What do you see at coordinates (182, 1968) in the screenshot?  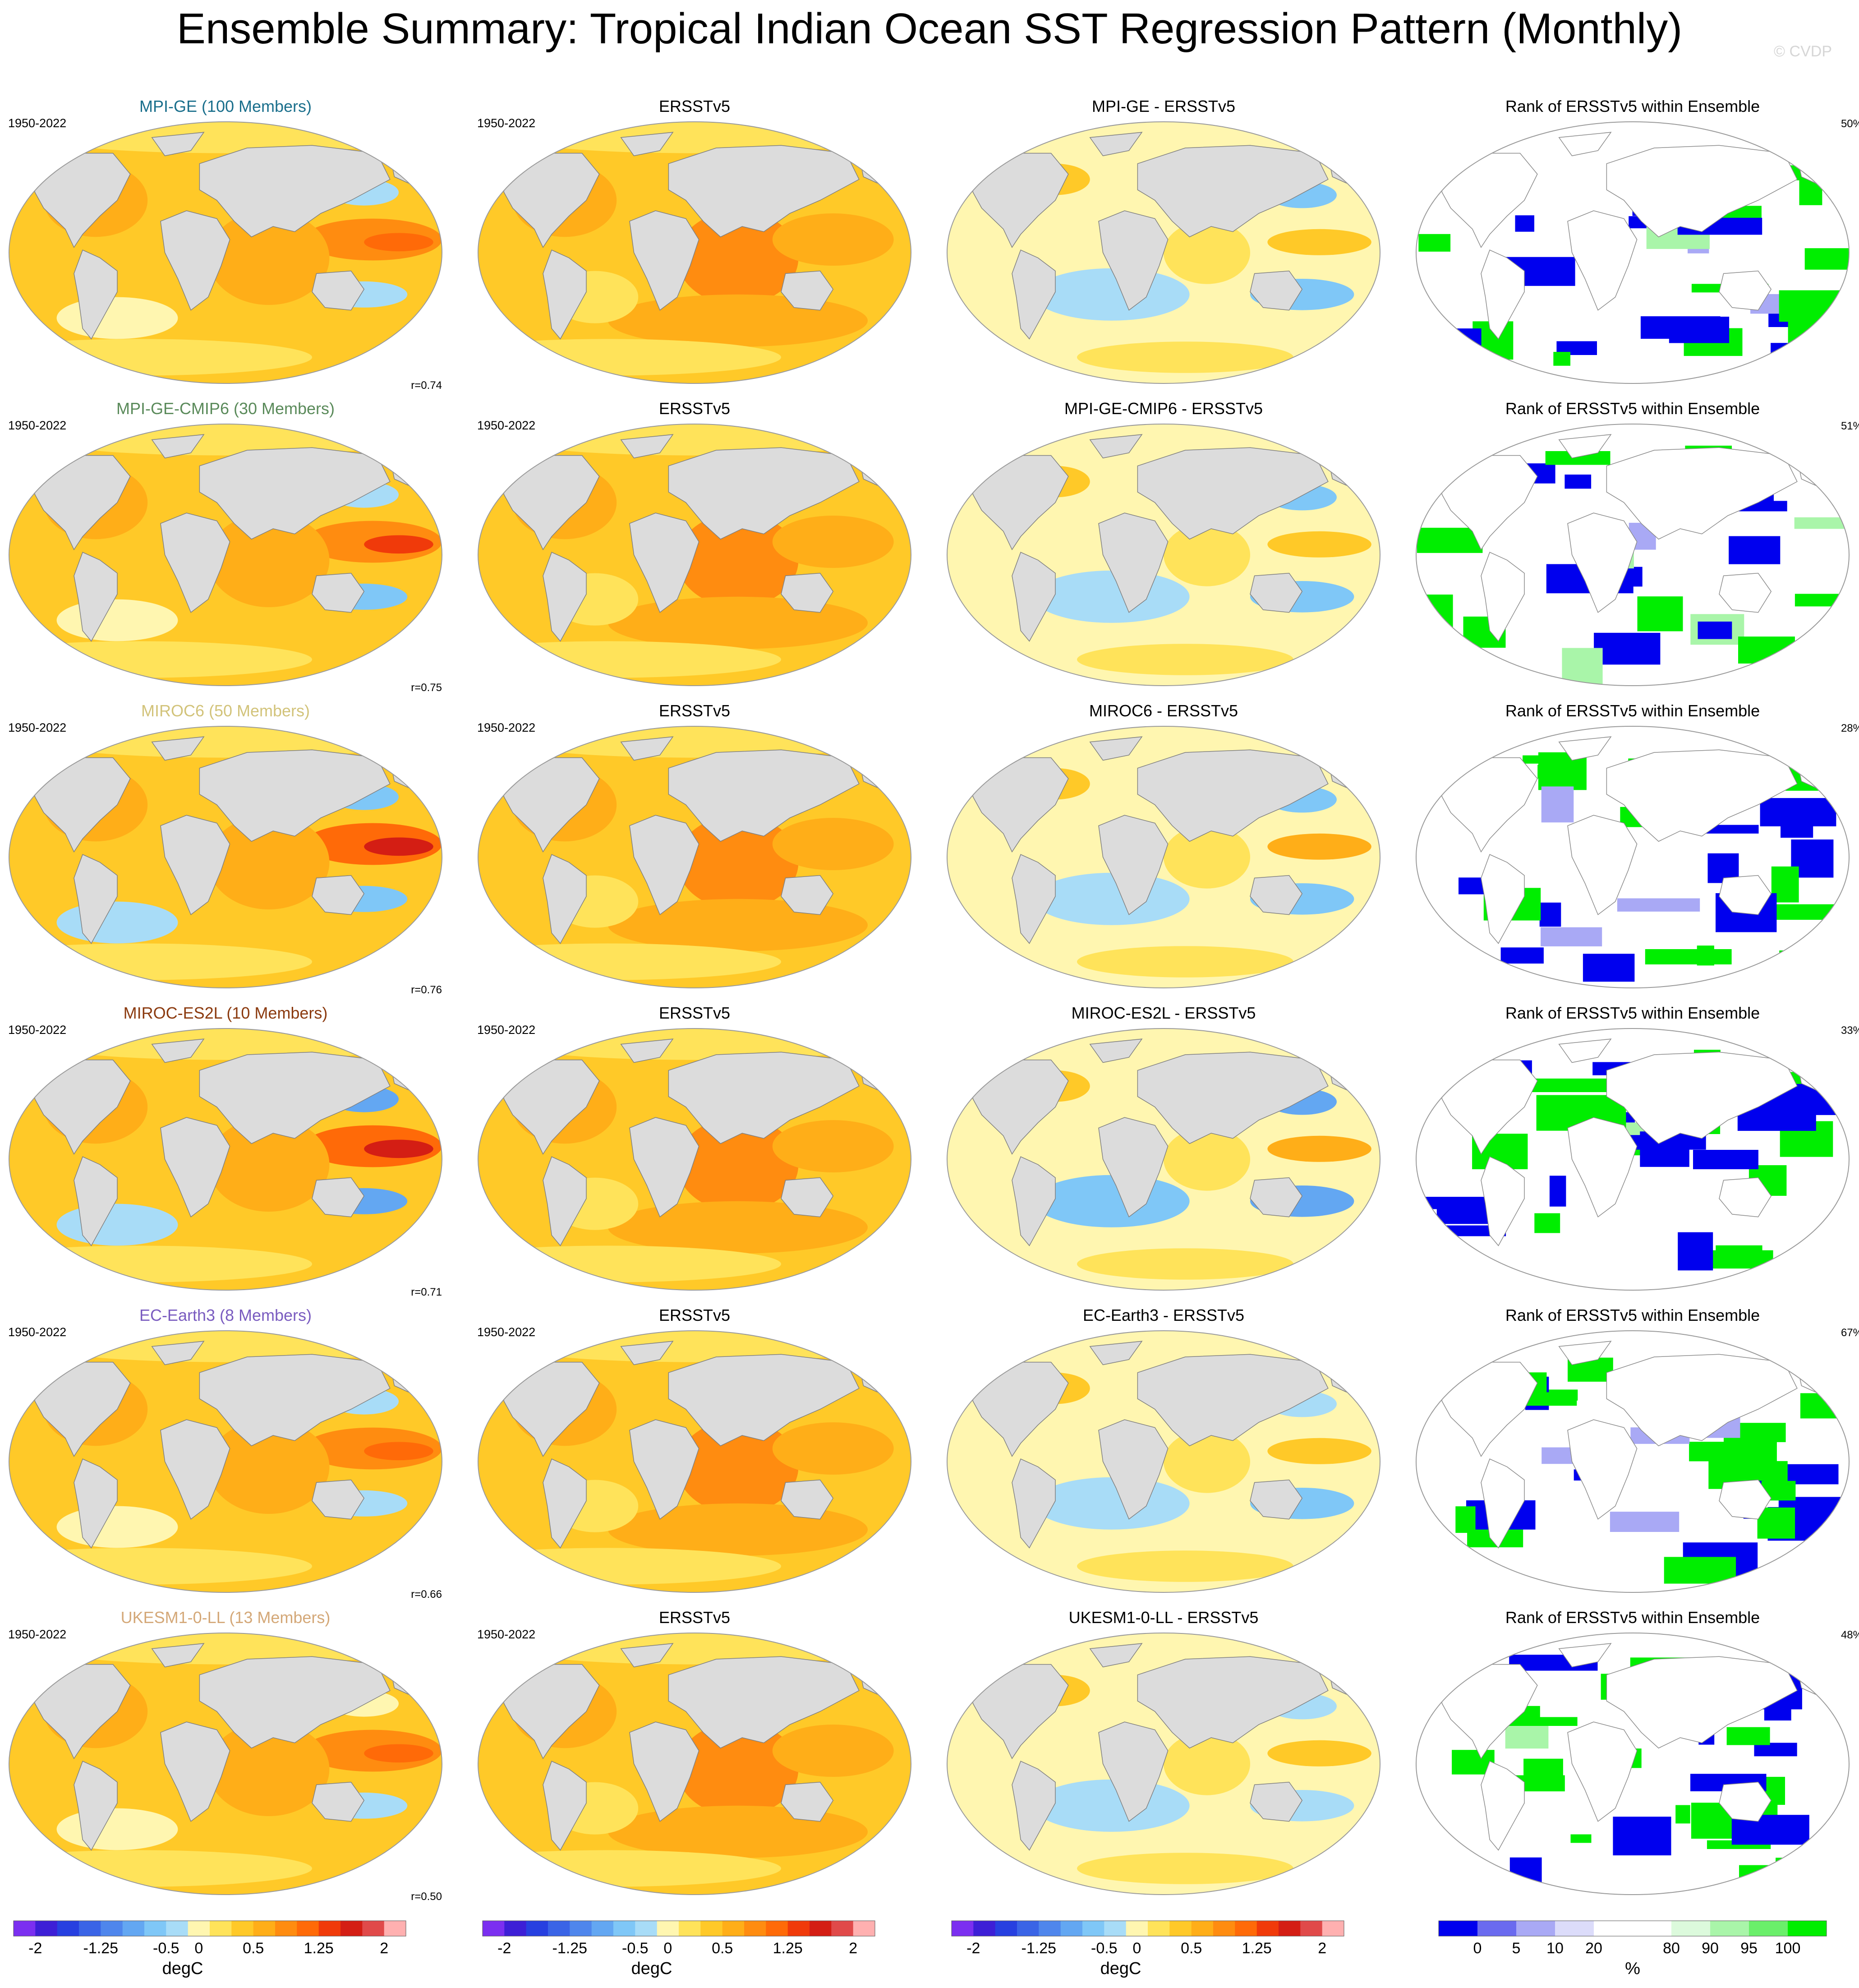 I see `colorbar-unit: degC` at bounding box center [182, 1968].